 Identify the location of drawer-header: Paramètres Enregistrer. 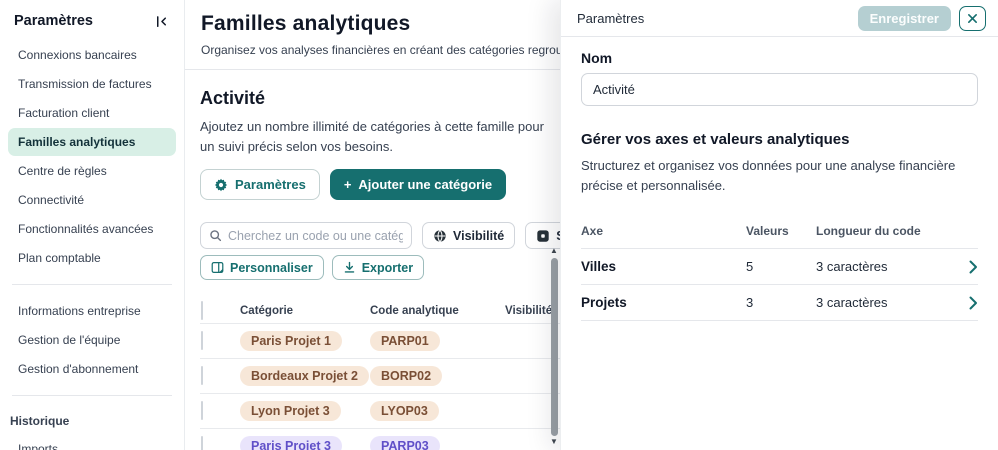
(779, 18).